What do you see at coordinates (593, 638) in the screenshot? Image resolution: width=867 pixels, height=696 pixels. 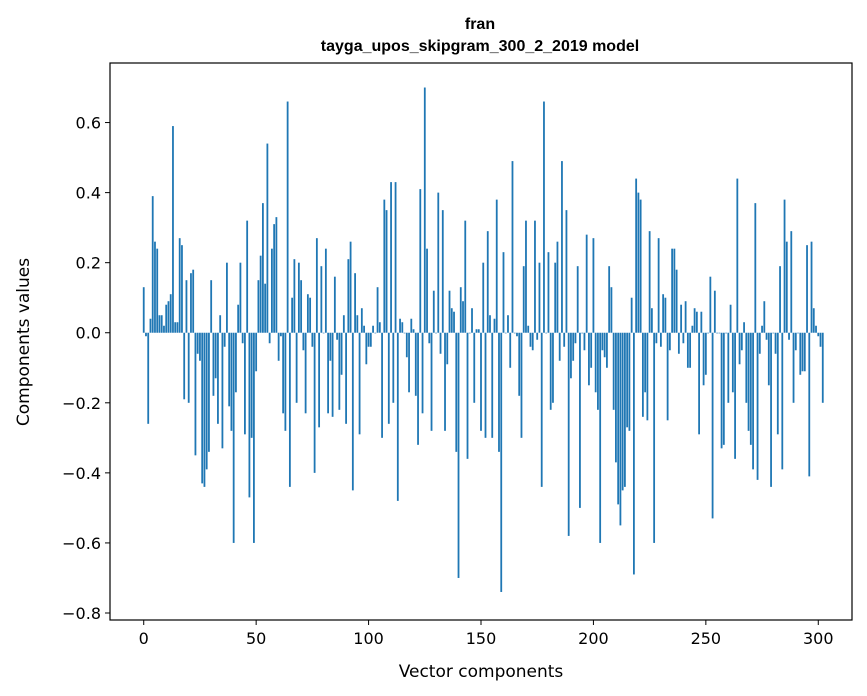 I see `x-tick-label: 200` at bounding box center [593, 638].